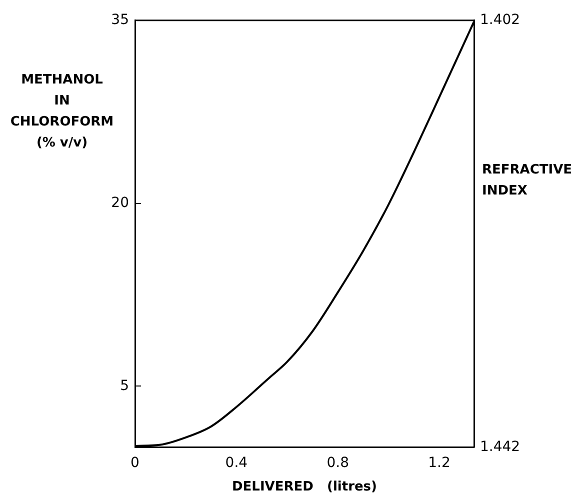 Image resolution: width=584 pixels, height=500 pixels. I want to click on x-axis-title: DELIVERED (litres), so click(304, 487).